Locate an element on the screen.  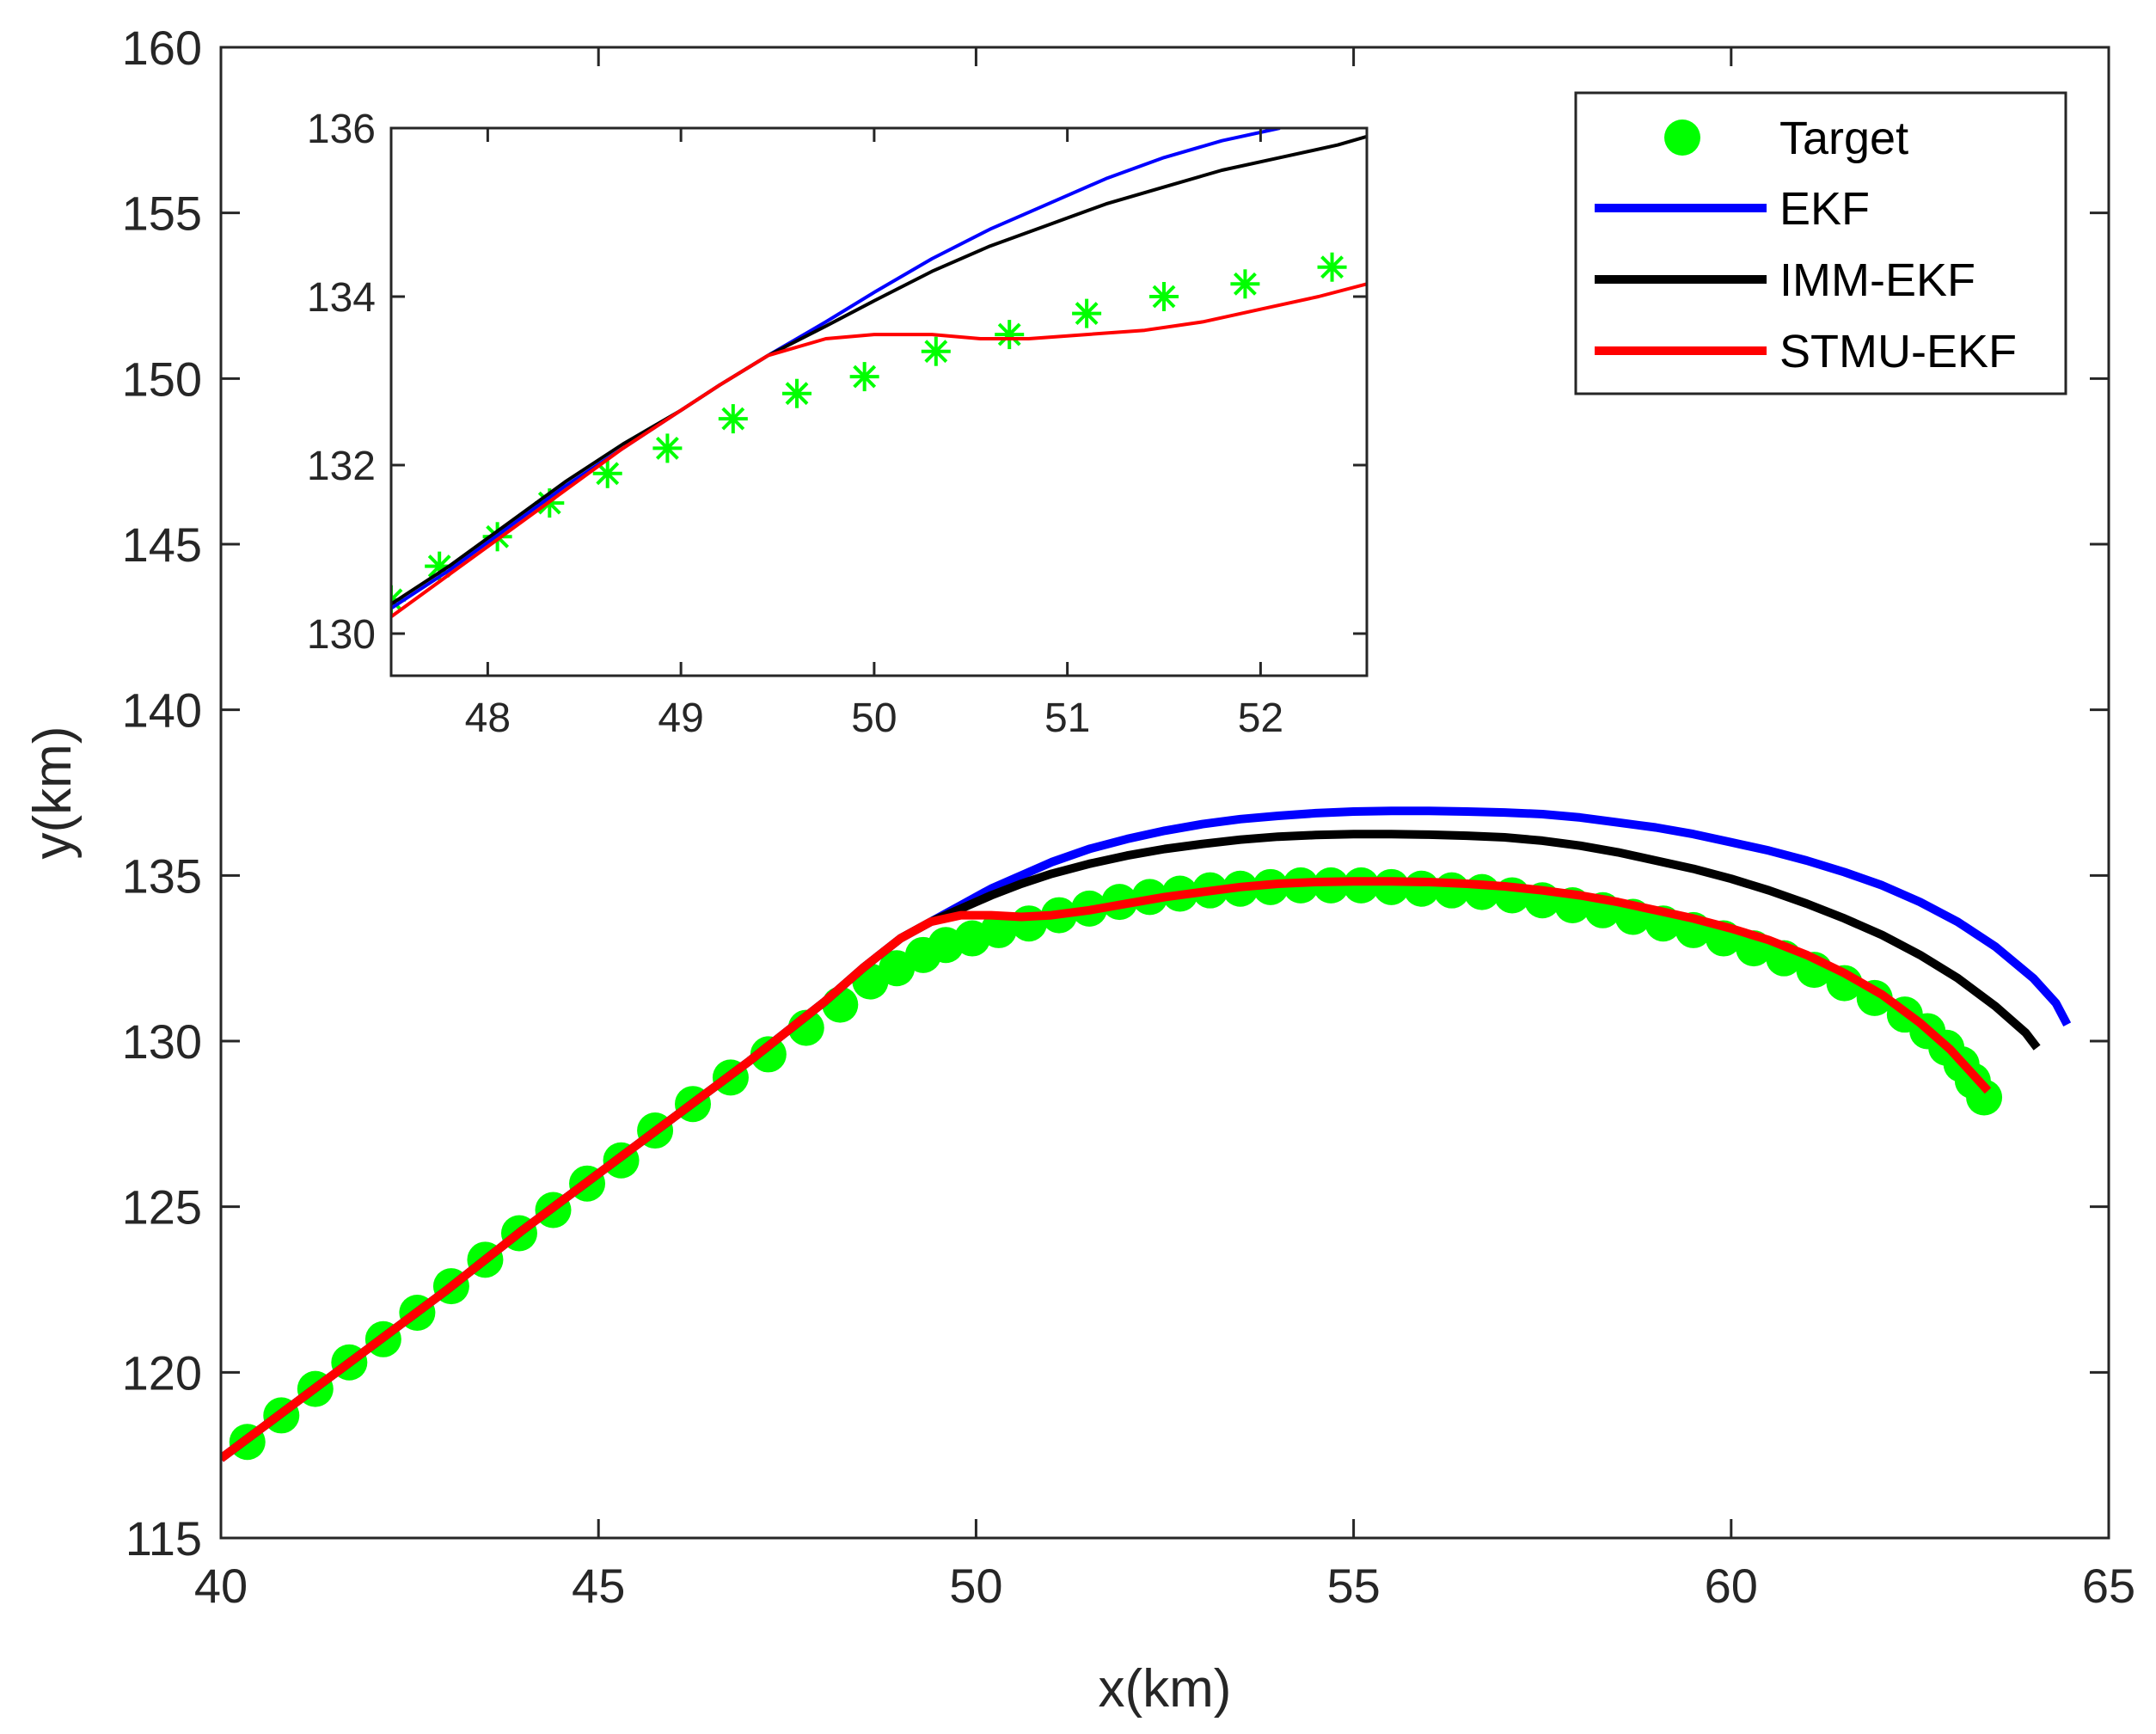
main-y-tick-label: 145 is located at coordinates (162, 545).